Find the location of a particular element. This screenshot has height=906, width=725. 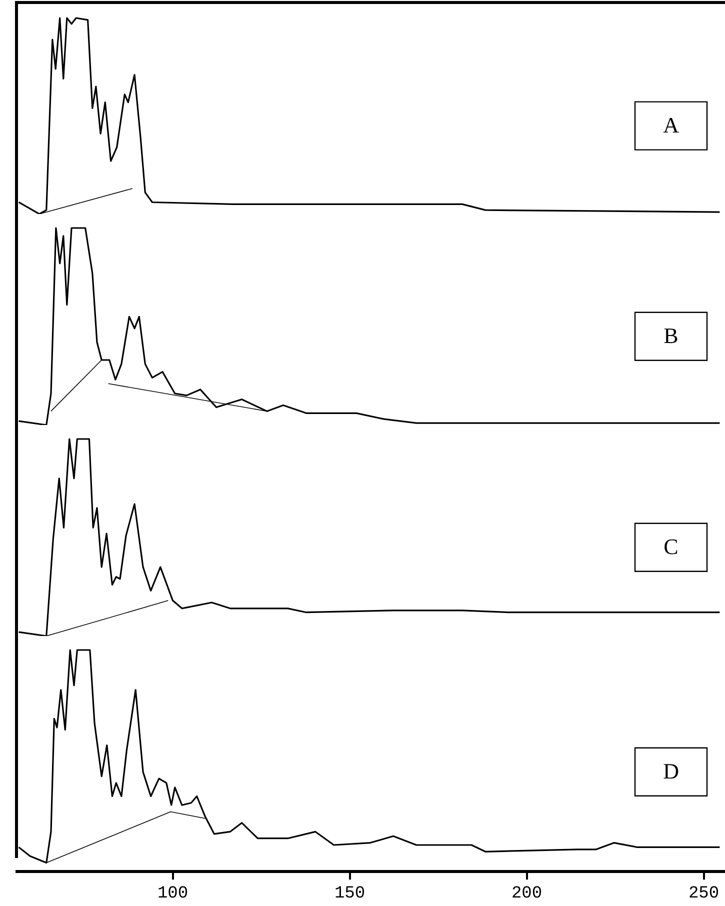

text: D is located at coordinates (671, 771).